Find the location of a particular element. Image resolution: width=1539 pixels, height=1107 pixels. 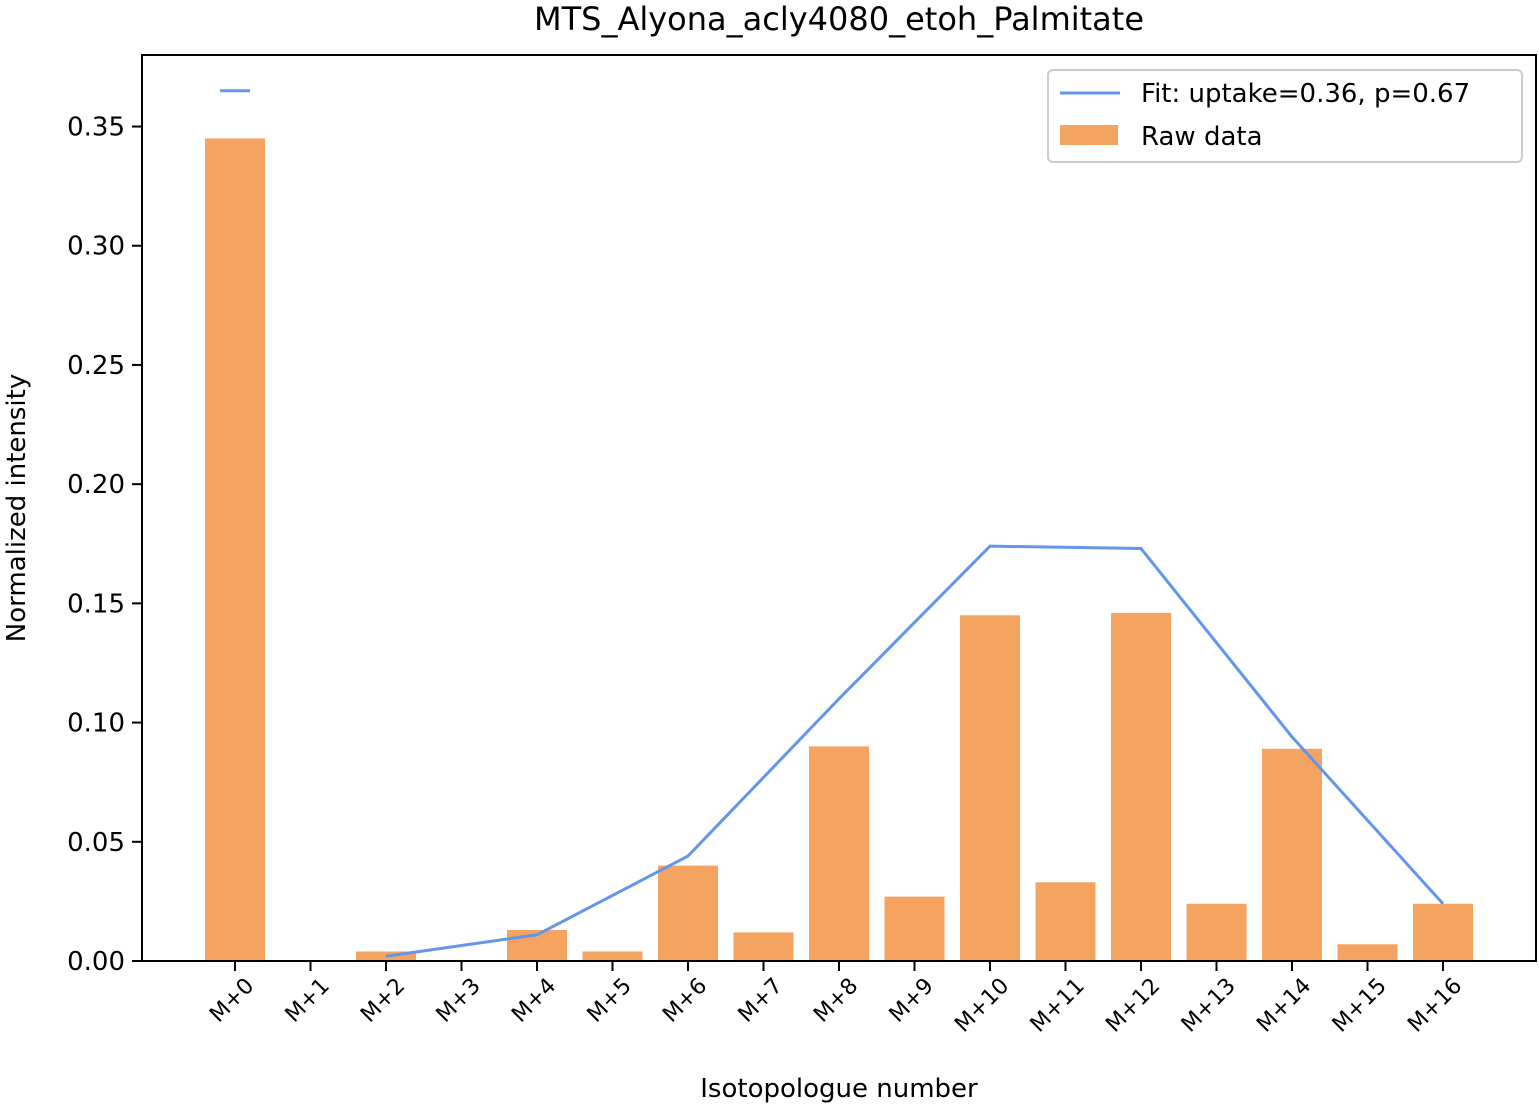

bar-mplus9 is located at coordinates (914, 928).